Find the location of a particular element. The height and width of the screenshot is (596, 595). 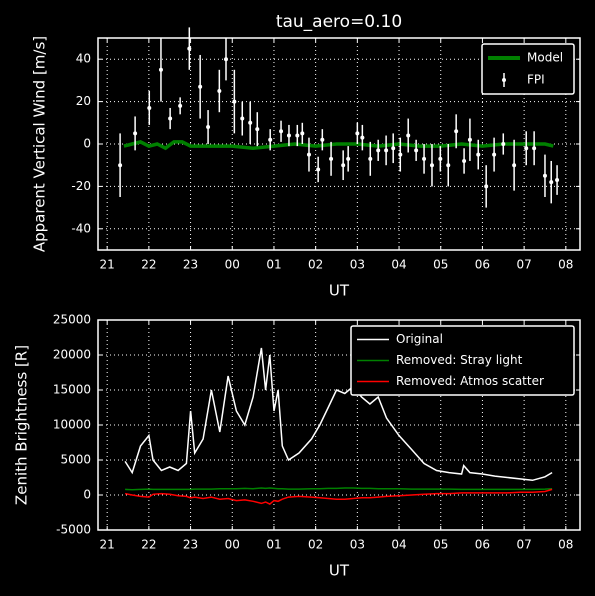

legend-label: Removed: Stray light is located at coordinates (459, 360).